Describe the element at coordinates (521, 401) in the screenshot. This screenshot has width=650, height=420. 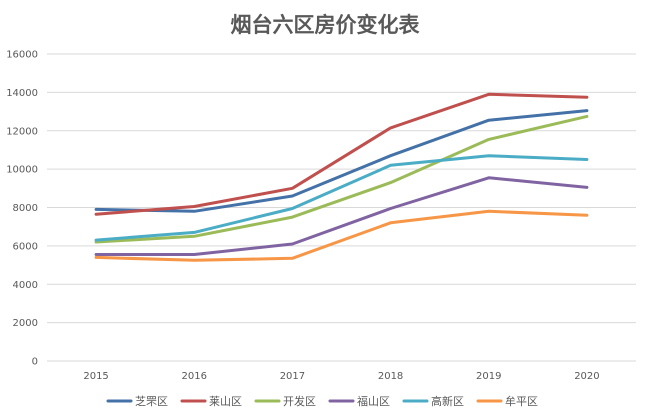
I see `legend-label: 牟平区` at that location.